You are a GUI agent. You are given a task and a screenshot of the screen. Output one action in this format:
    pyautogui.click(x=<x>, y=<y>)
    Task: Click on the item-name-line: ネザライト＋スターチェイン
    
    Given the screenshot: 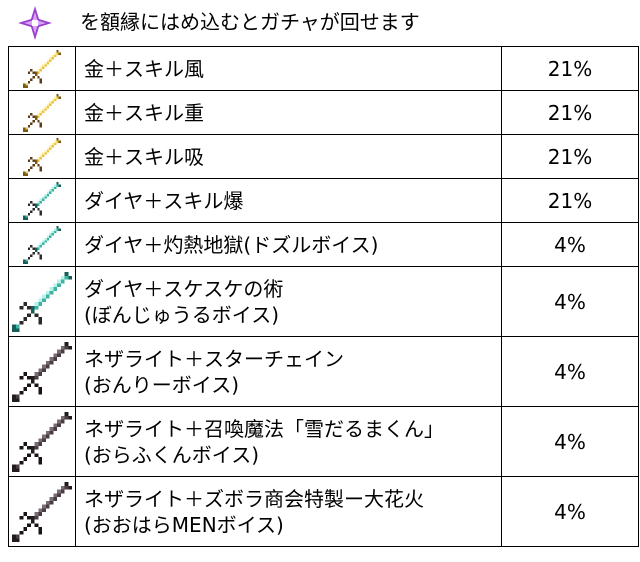 What is the action you would take?
    pyautogui.click(x=214, y=358)
    